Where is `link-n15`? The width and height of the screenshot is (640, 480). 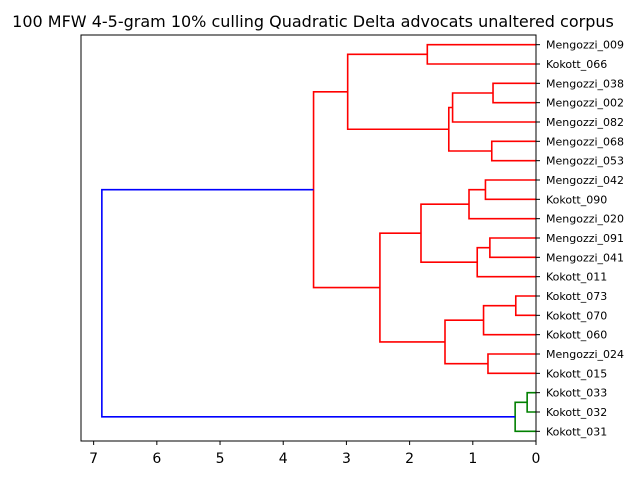 link-n15 is located at coordinates (466, 342).